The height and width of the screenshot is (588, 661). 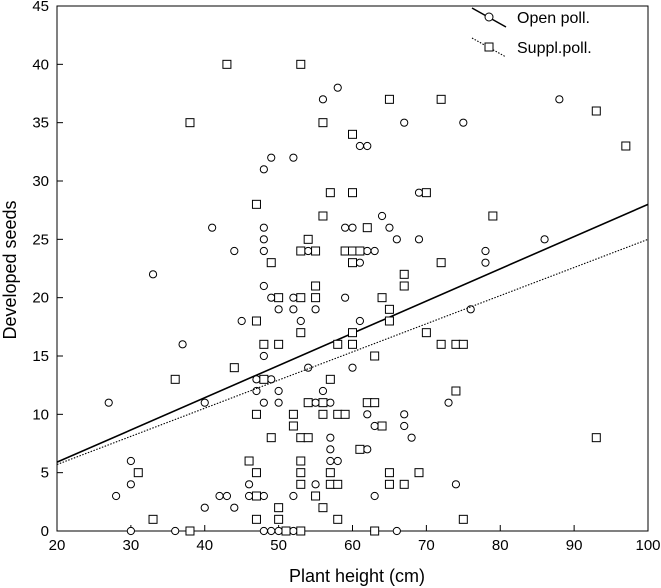 I want to click on x-tick-label: 100, so click(x=647, y=545).